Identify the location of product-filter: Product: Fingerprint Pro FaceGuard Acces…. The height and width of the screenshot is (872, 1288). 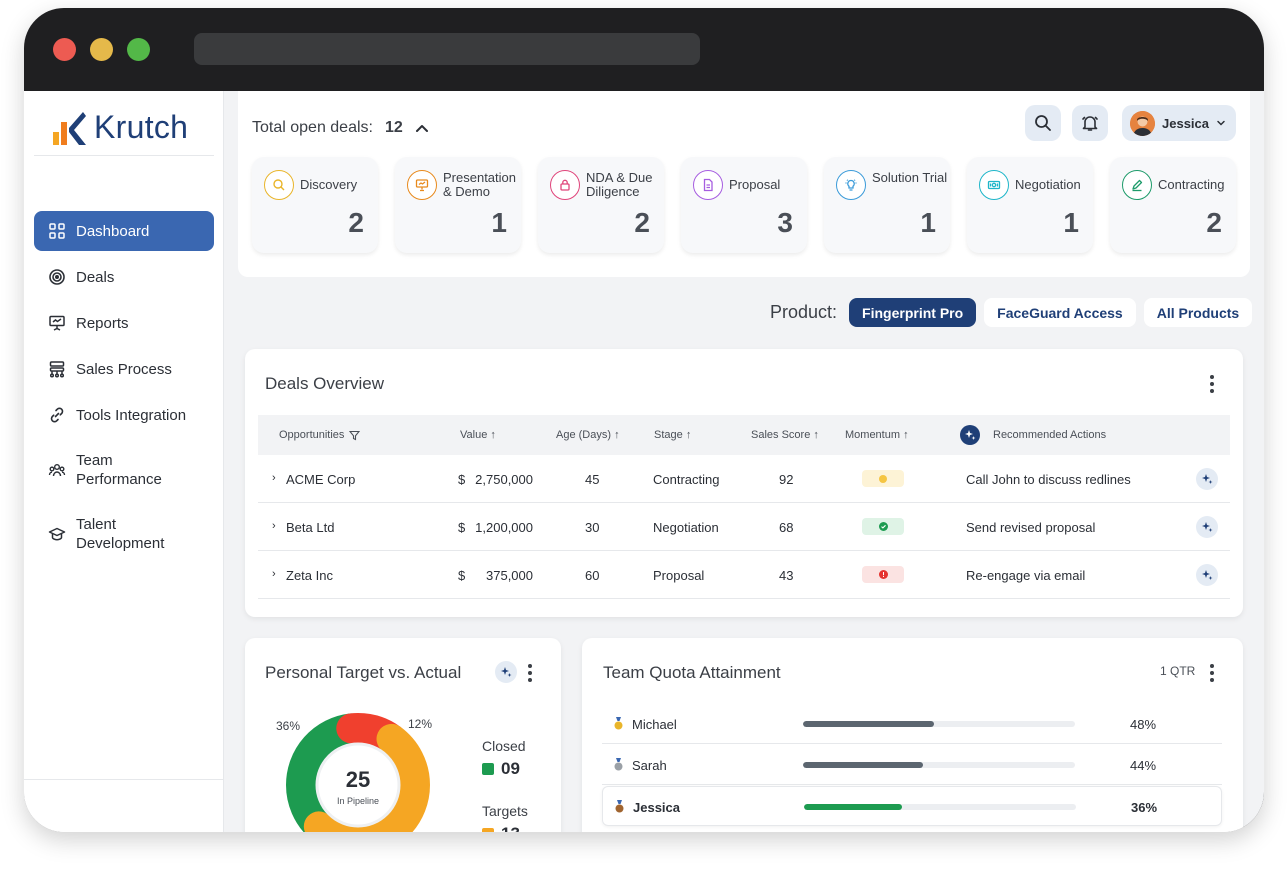
(1011, 312).